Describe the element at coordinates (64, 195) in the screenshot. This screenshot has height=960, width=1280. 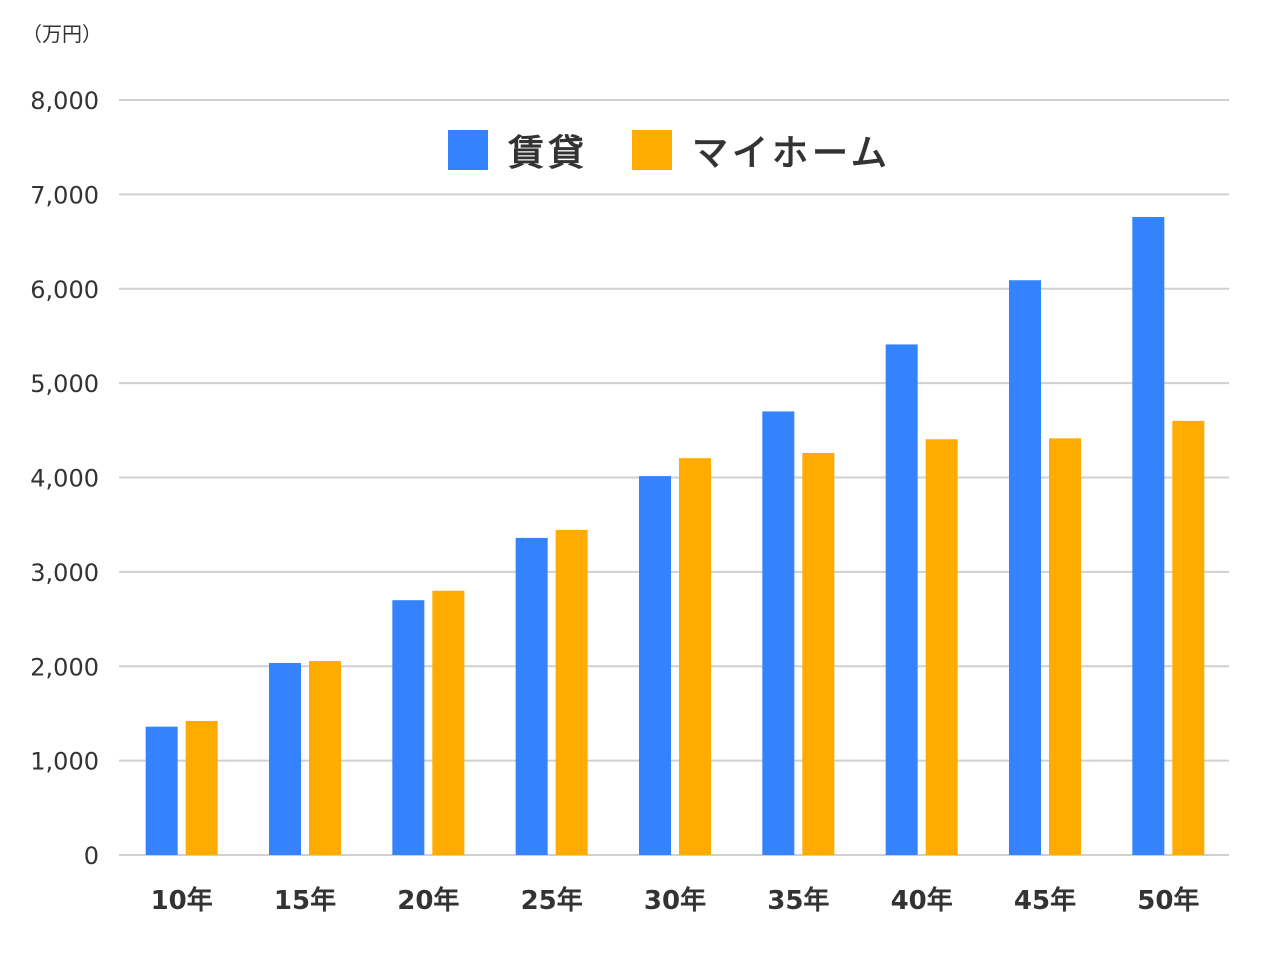
I see `y-tick-label: 7,000` at that location.